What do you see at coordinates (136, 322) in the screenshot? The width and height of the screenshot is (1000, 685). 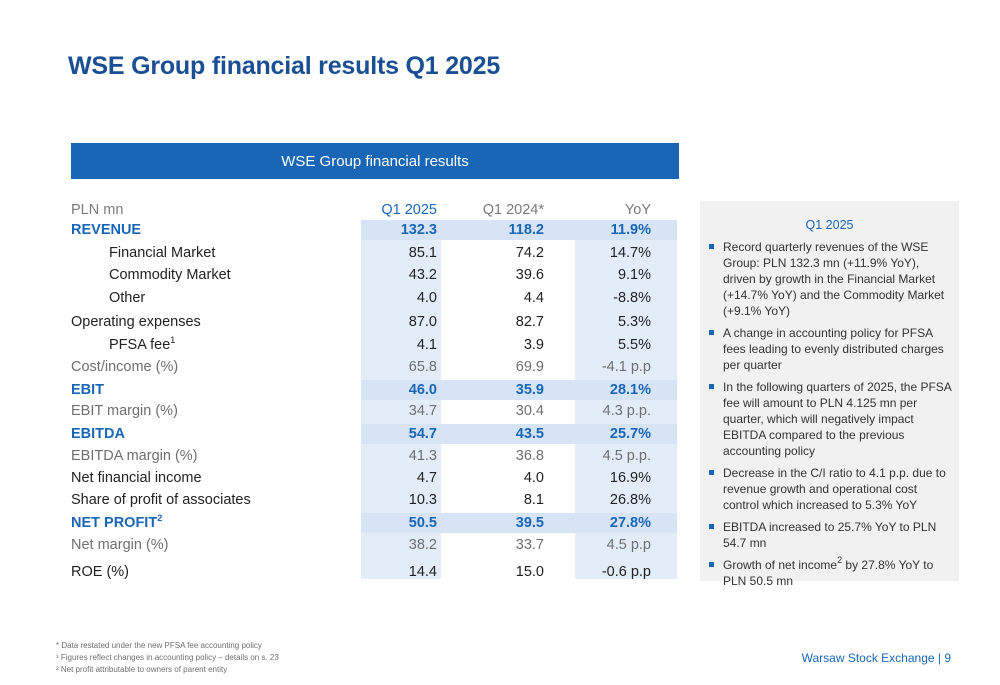 I see `row-label: Operating expenses` at bounding box center [136, 322].